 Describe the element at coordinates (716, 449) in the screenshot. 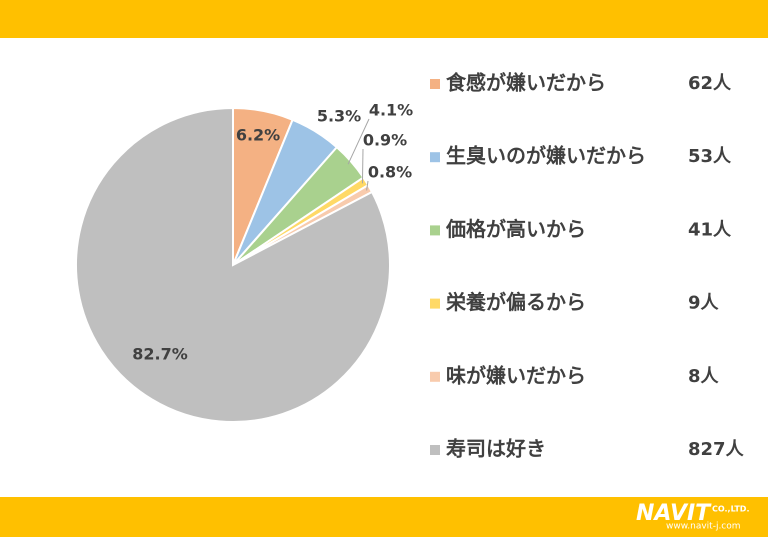

I see `count-label: 827人` at that location.